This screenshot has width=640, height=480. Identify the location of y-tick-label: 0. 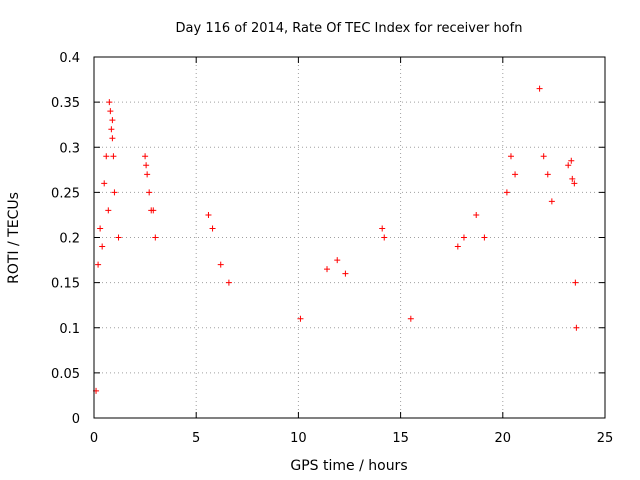
(76, 419).